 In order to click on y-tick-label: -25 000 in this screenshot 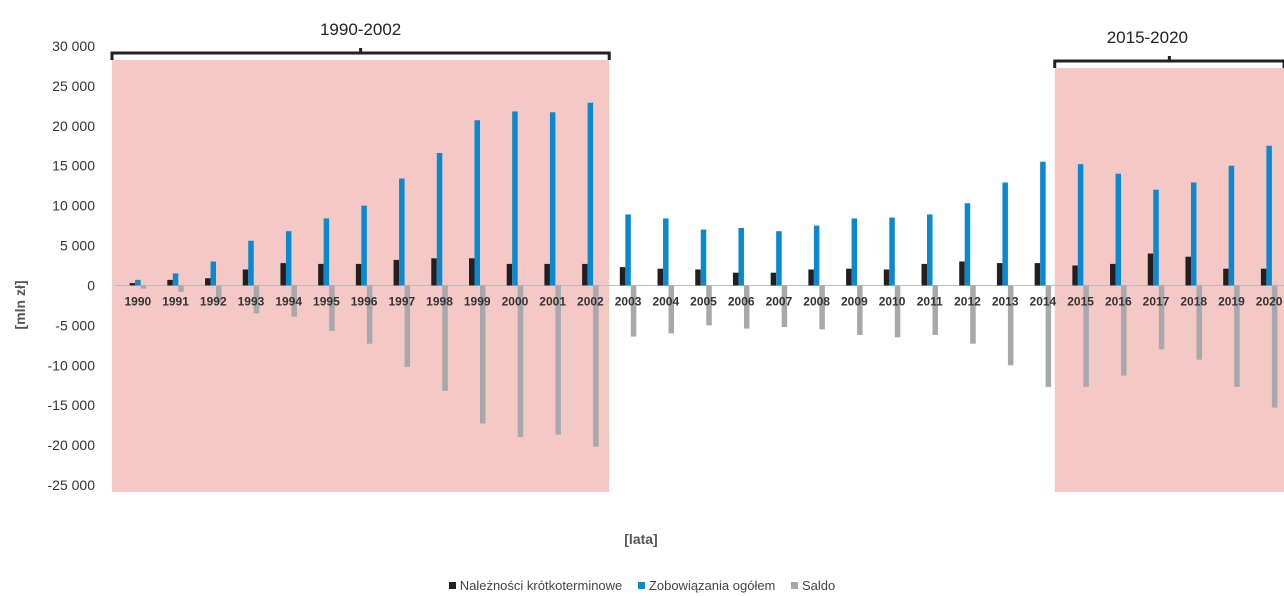, I will do `click(72, 485)`.